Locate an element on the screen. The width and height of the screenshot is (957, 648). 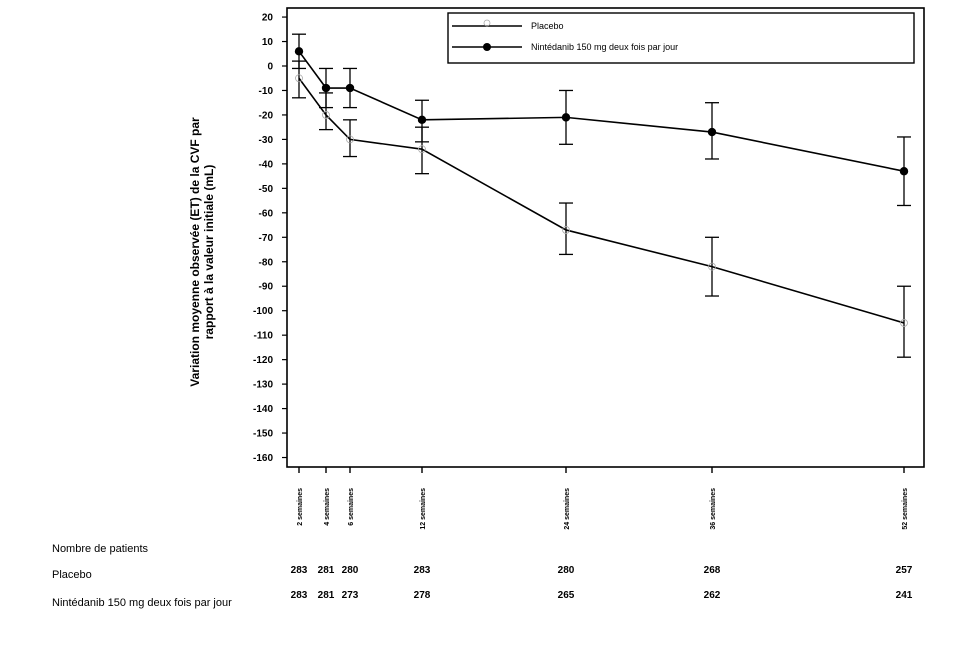
x-tick-label: 4 semaines is located at coordinates (327, 507).